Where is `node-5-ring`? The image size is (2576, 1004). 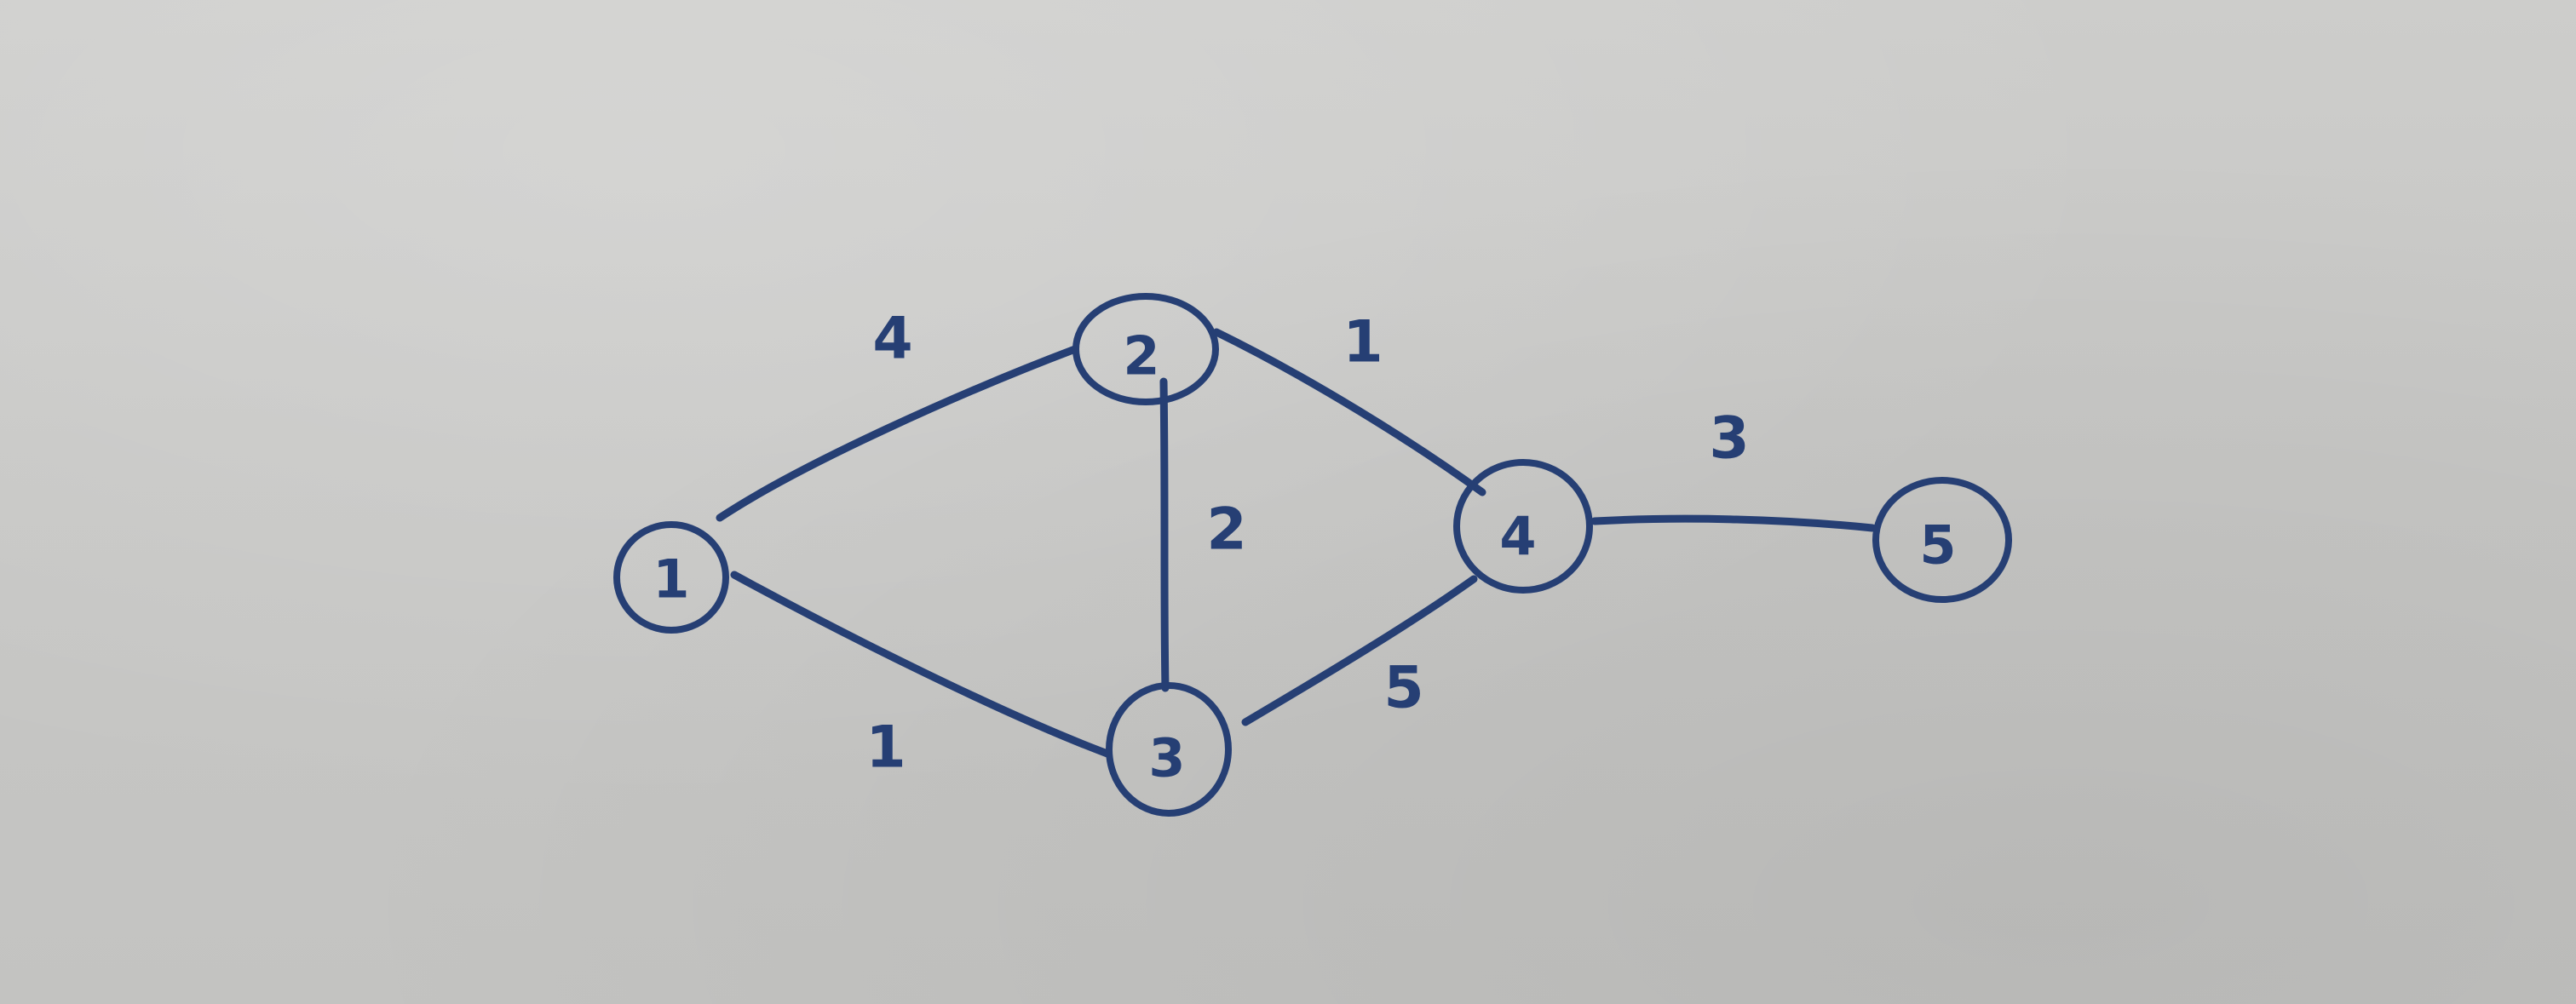 node-5-ring is located at coordinates (1942, 540).